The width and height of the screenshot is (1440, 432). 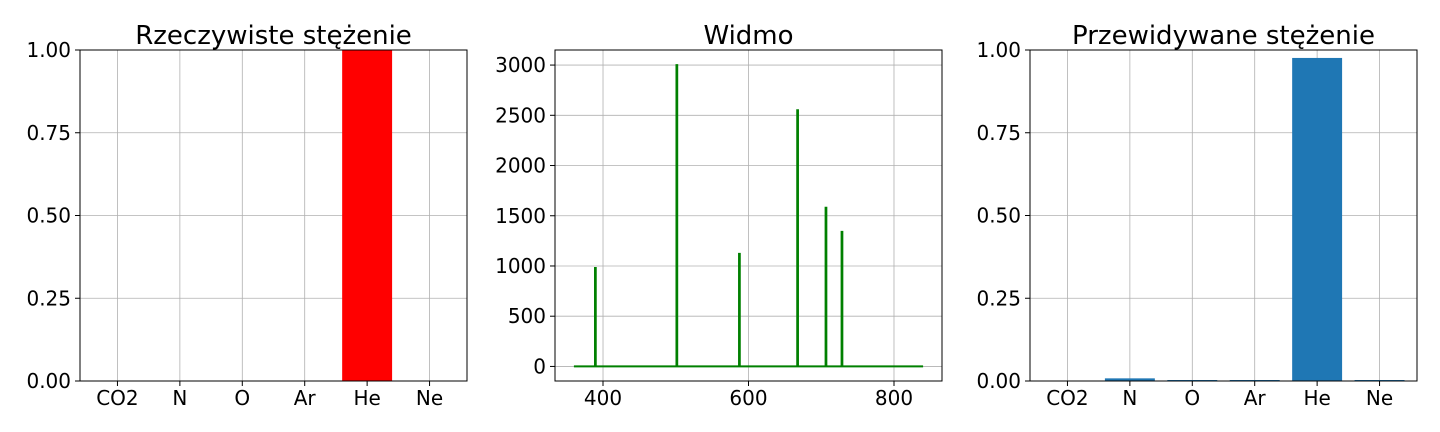 I want to click on data-marks, so click(x=367, y=215).